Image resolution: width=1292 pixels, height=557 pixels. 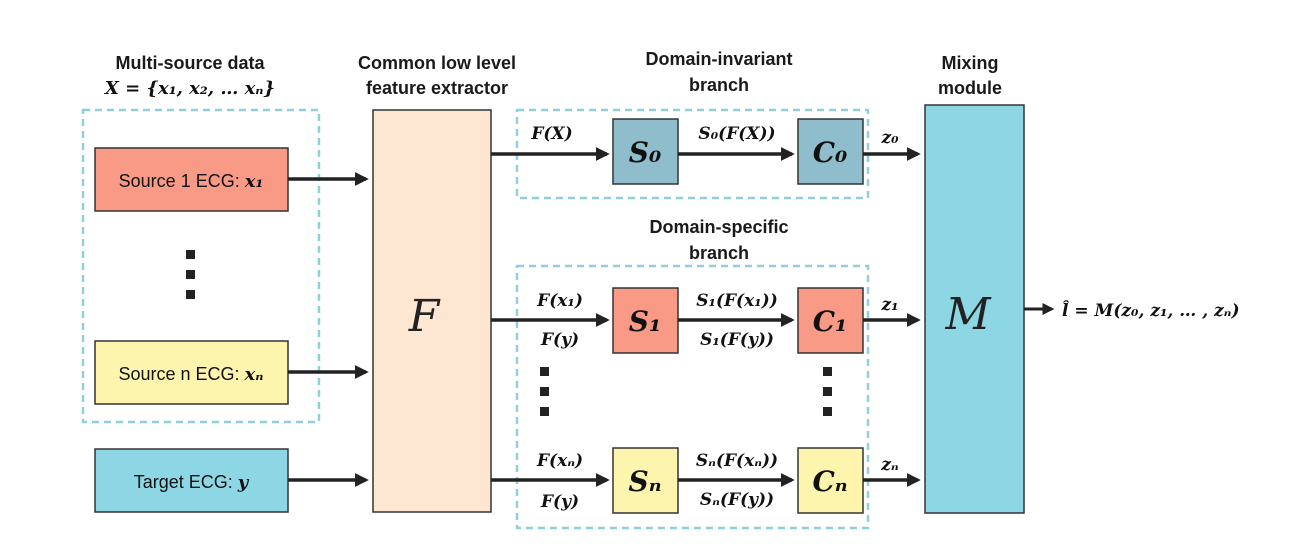 I want to click on label-s0fx: S₀(F(X)), so click(x=736, y=134).